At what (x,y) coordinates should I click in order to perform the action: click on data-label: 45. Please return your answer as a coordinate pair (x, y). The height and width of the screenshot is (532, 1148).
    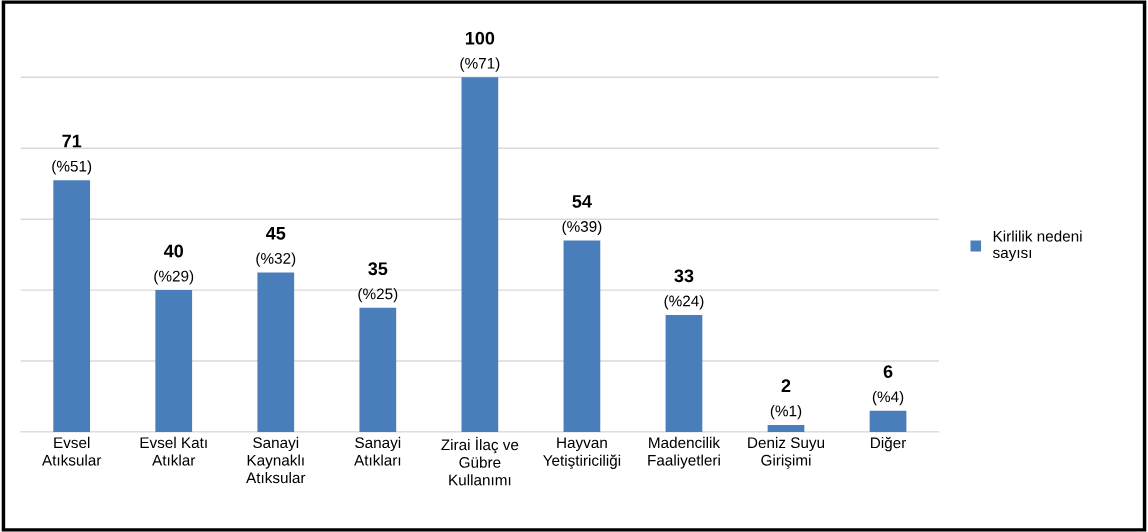
    Looking at the image, I should click on (276, 233).